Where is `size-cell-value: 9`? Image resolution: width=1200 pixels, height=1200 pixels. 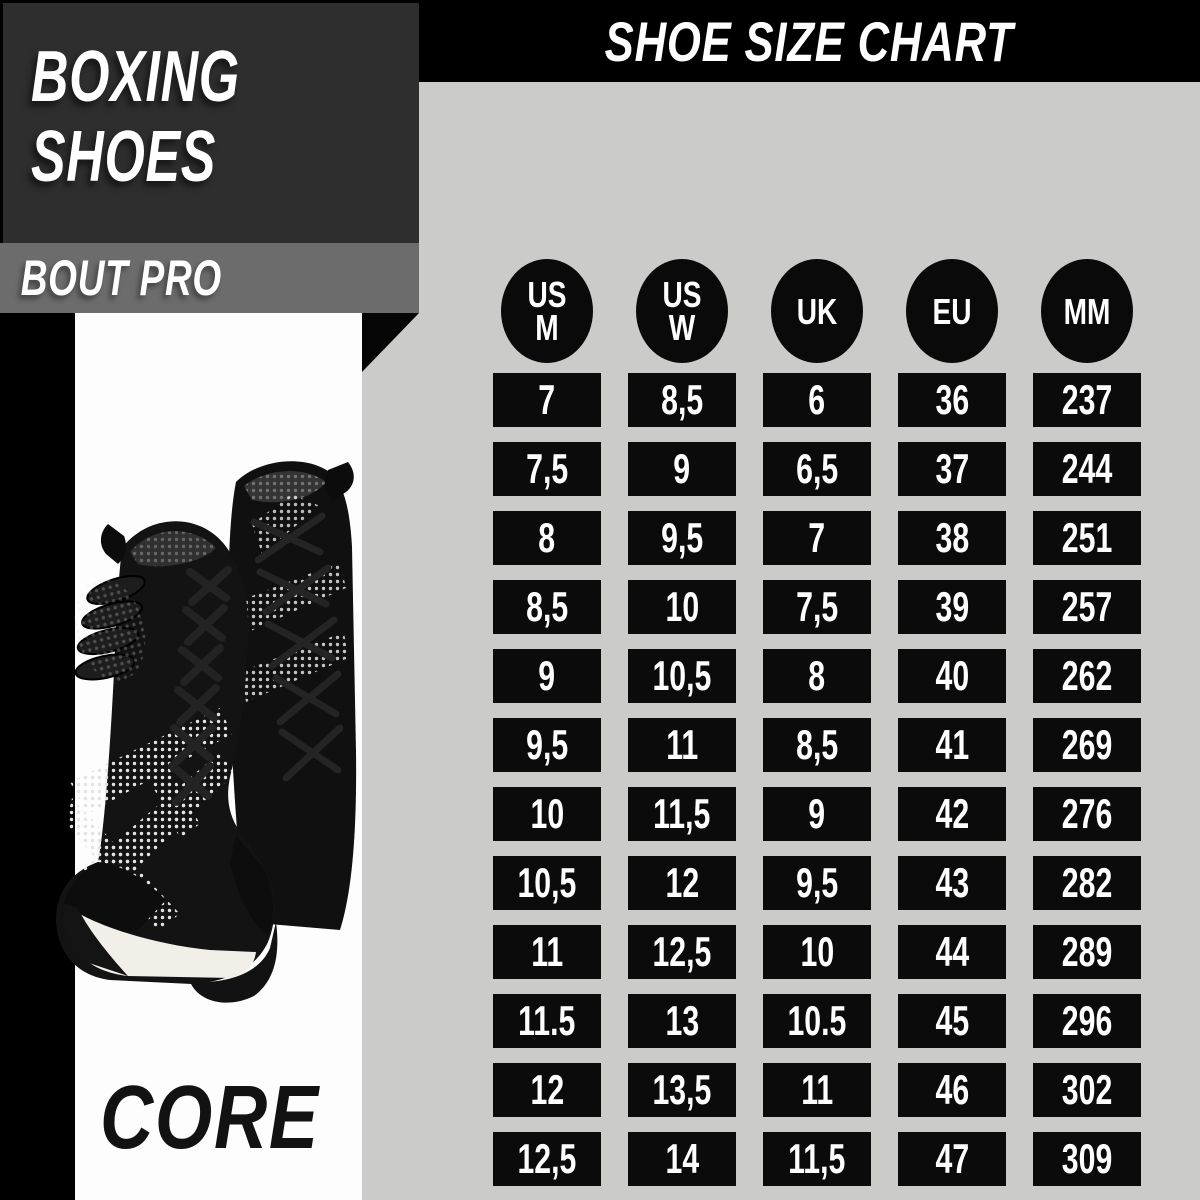
size-cell-value: 9 is located at coordinates (682, 468).